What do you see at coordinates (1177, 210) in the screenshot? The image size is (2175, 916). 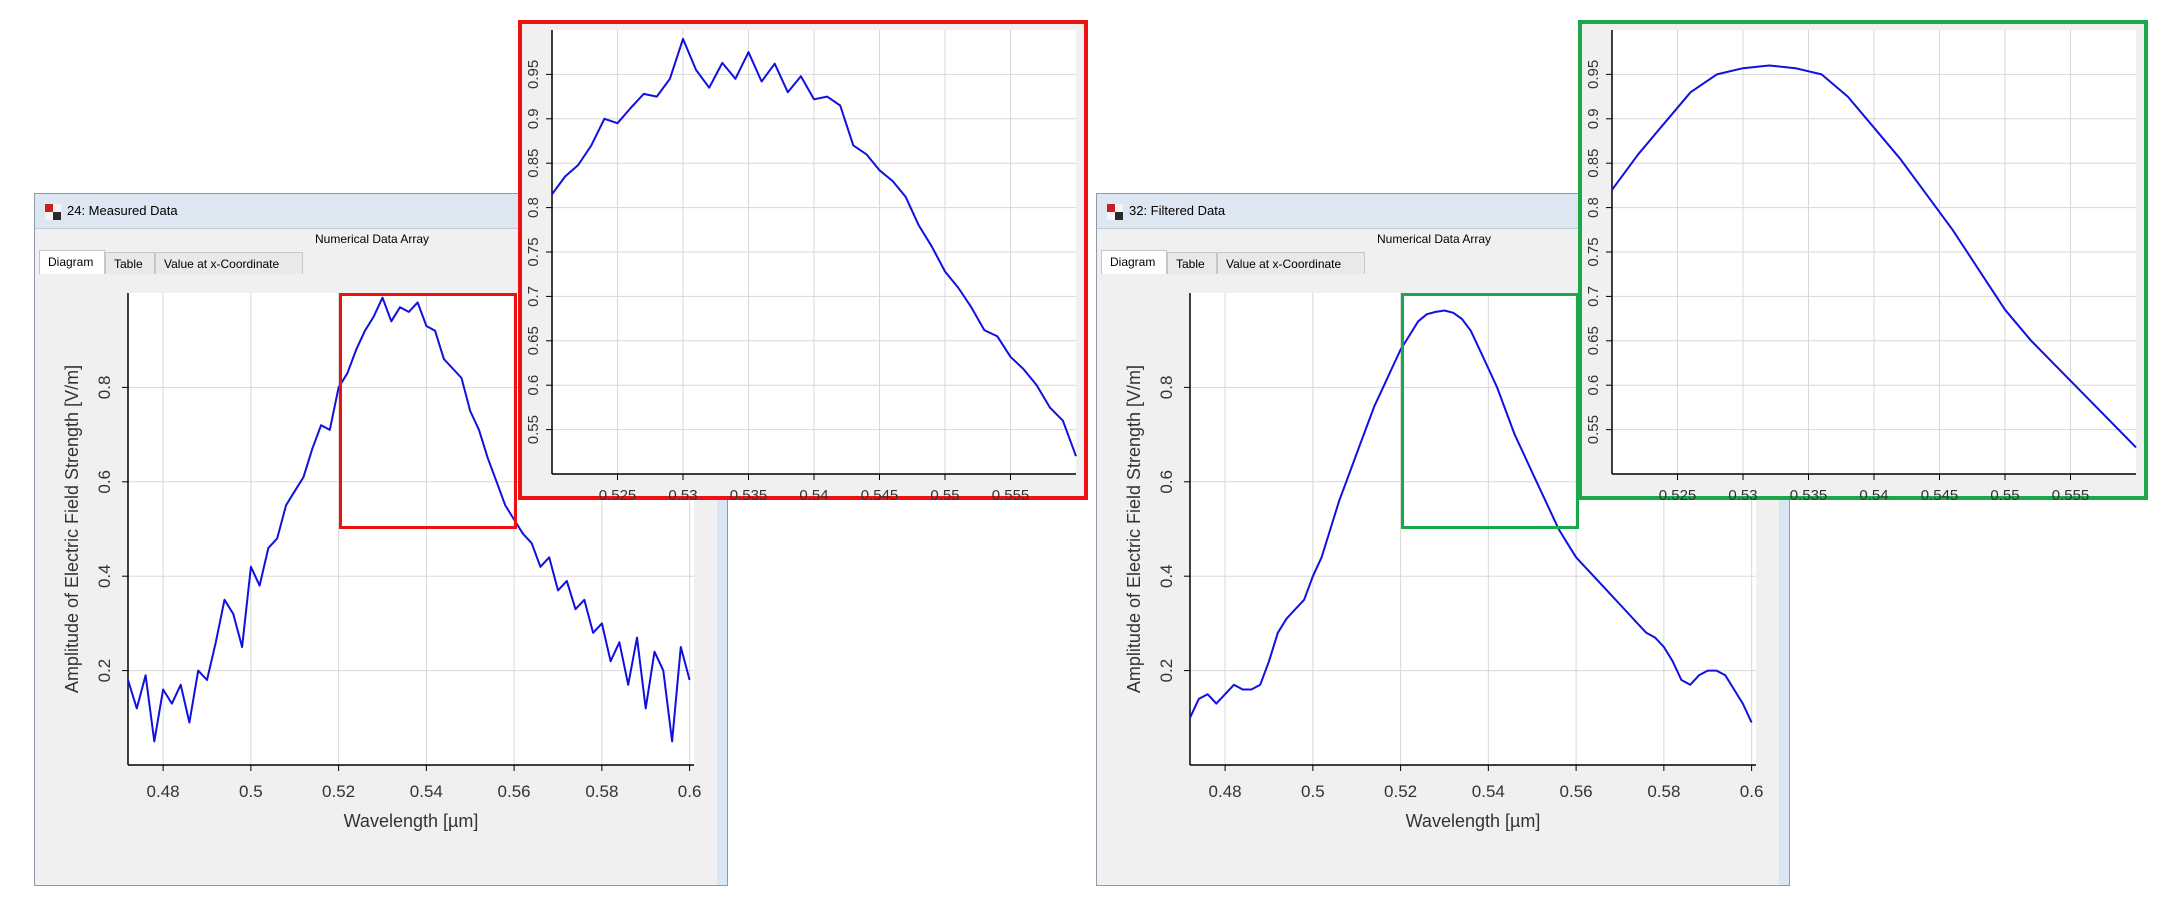 I see `window-title: 32: Filtered Data` at bounding box center [1177, 210].